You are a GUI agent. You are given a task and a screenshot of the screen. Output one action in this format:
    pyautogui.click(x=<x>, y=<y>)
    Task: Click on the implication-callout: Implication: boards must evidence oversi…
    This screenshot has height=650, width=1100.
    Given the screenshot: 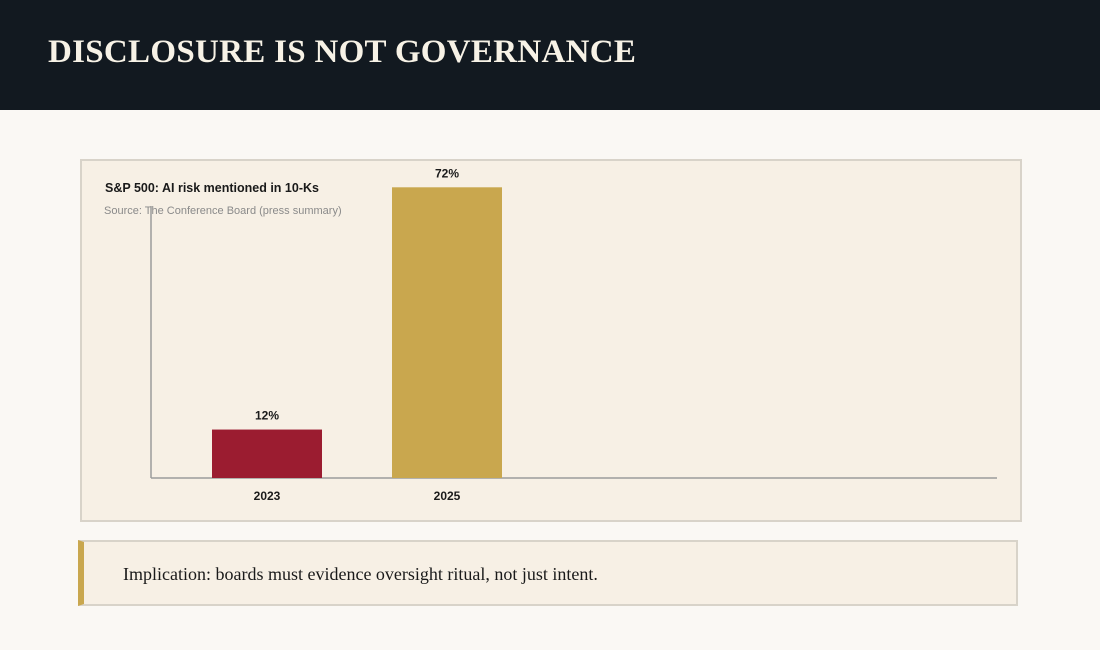 What is the action you would take?
    pyautogui.click(x=548, y=573)
    